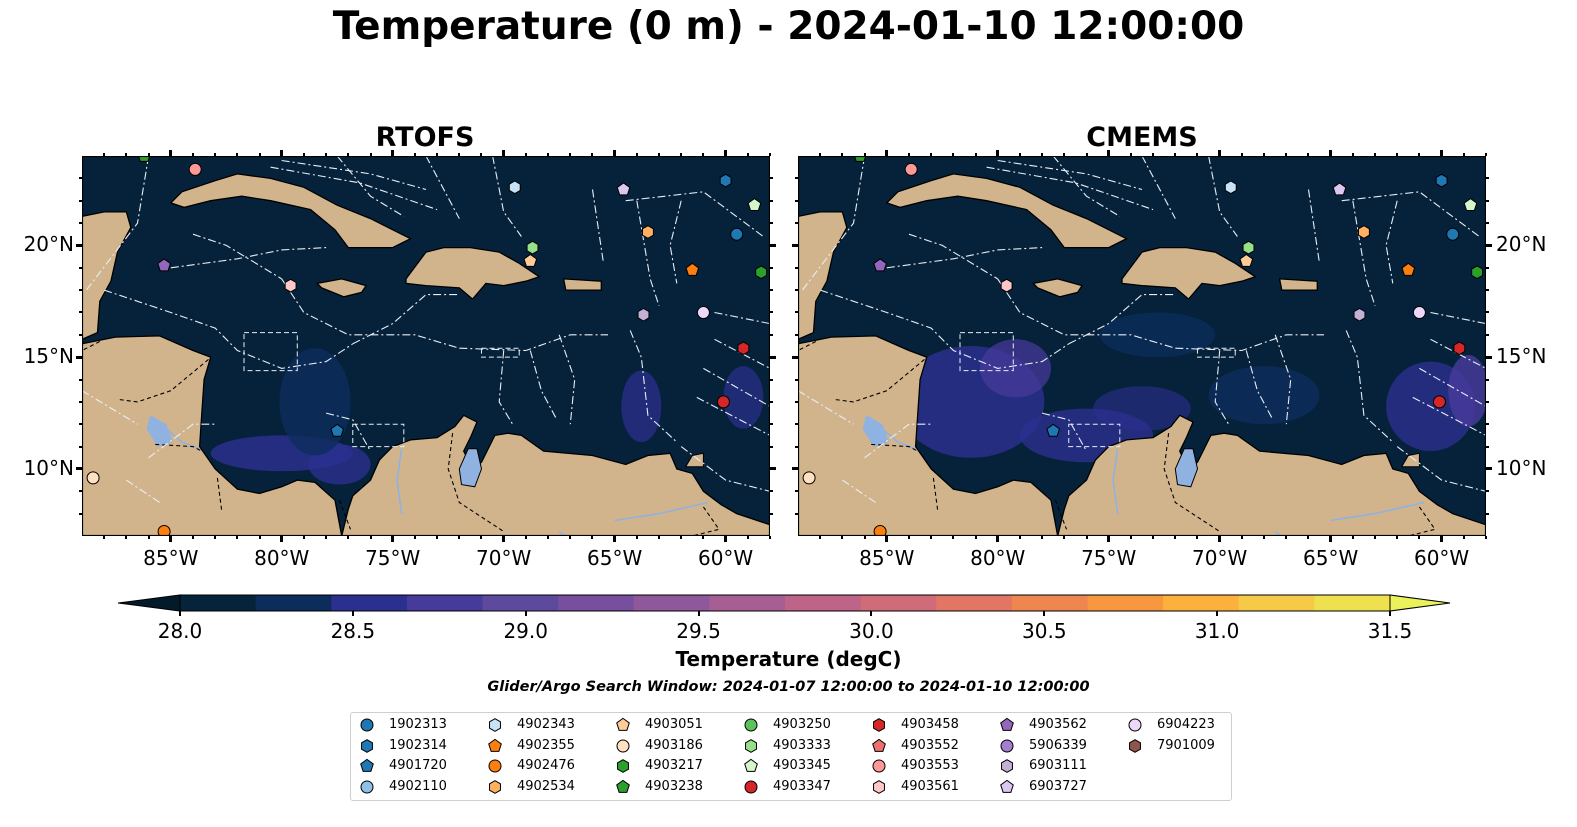  What do you see at coordinates (525, 613) in the screenshot?
I see `colorbar-tick-mark` at bounding box center [525, 613].